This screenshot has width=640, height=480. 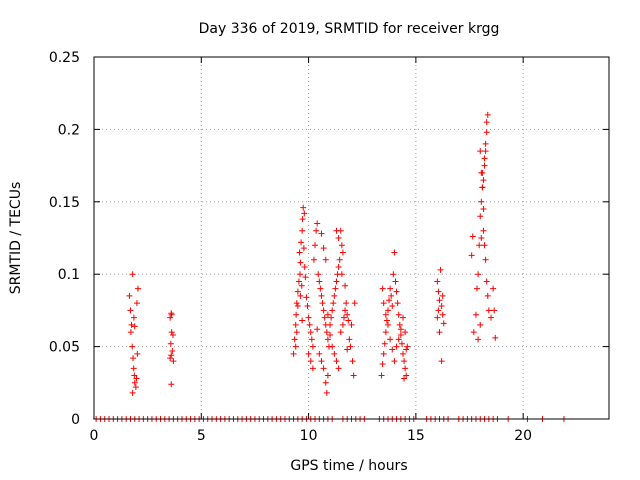 I want to click on x-tick-label: 10, so click(x=309, y=436).